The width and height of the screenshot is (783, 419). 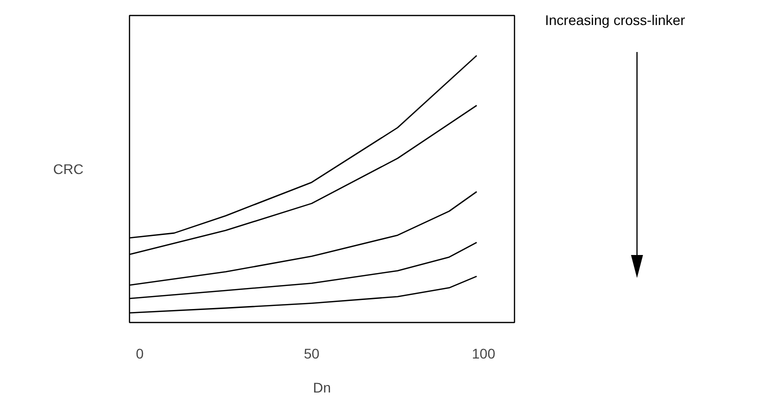 What do you see at coordinates (484, 354) in the screenshot?
I see `x-tick-label: 100` at bounding box center [484, 354].